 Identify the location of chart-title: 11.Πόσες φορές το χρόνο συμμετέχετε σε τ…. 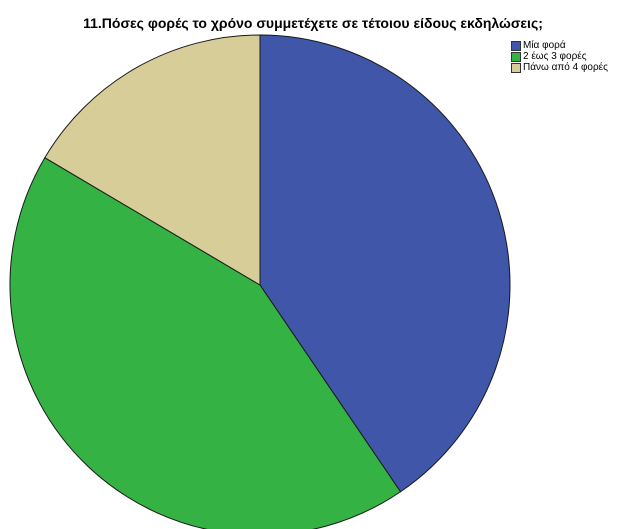
(313, 23).